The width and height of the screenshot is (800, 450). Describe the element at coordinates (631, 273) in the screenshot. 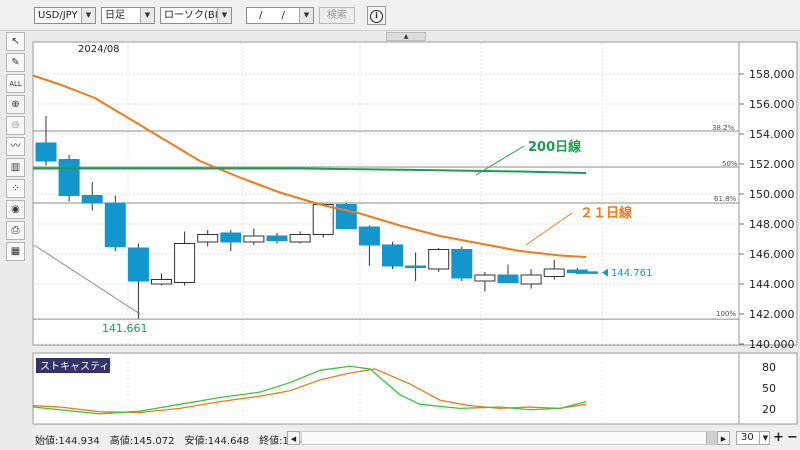

I see `last-price-label: 144.761` at that location.